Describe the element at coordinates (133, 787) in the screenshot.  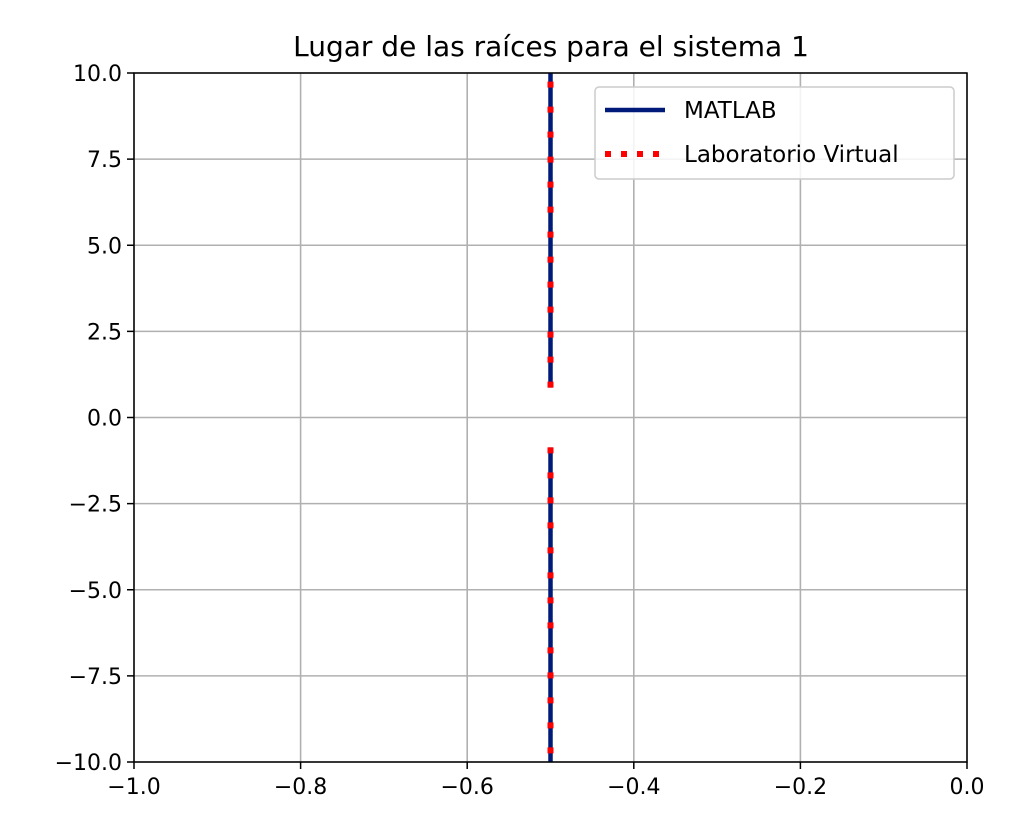
I see `x-tick-label: −1.0` at that location.